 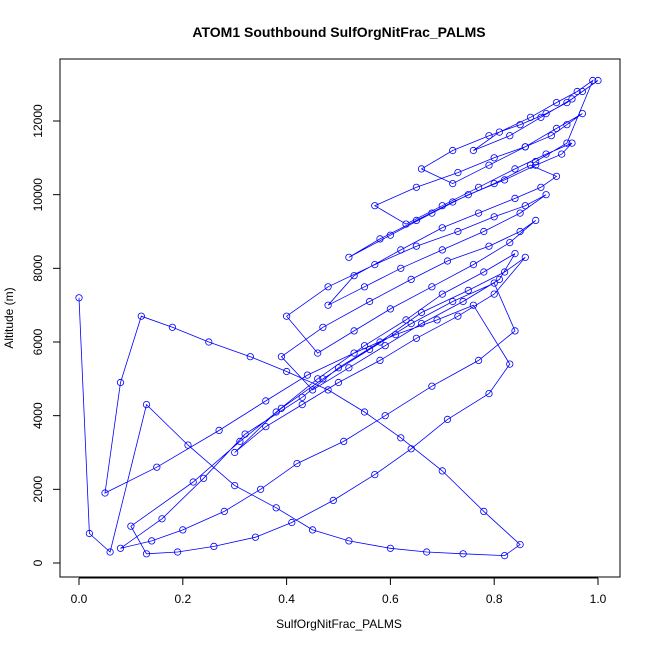 I want to click on y-tick-label: 8000, so click(x=38, y=268).